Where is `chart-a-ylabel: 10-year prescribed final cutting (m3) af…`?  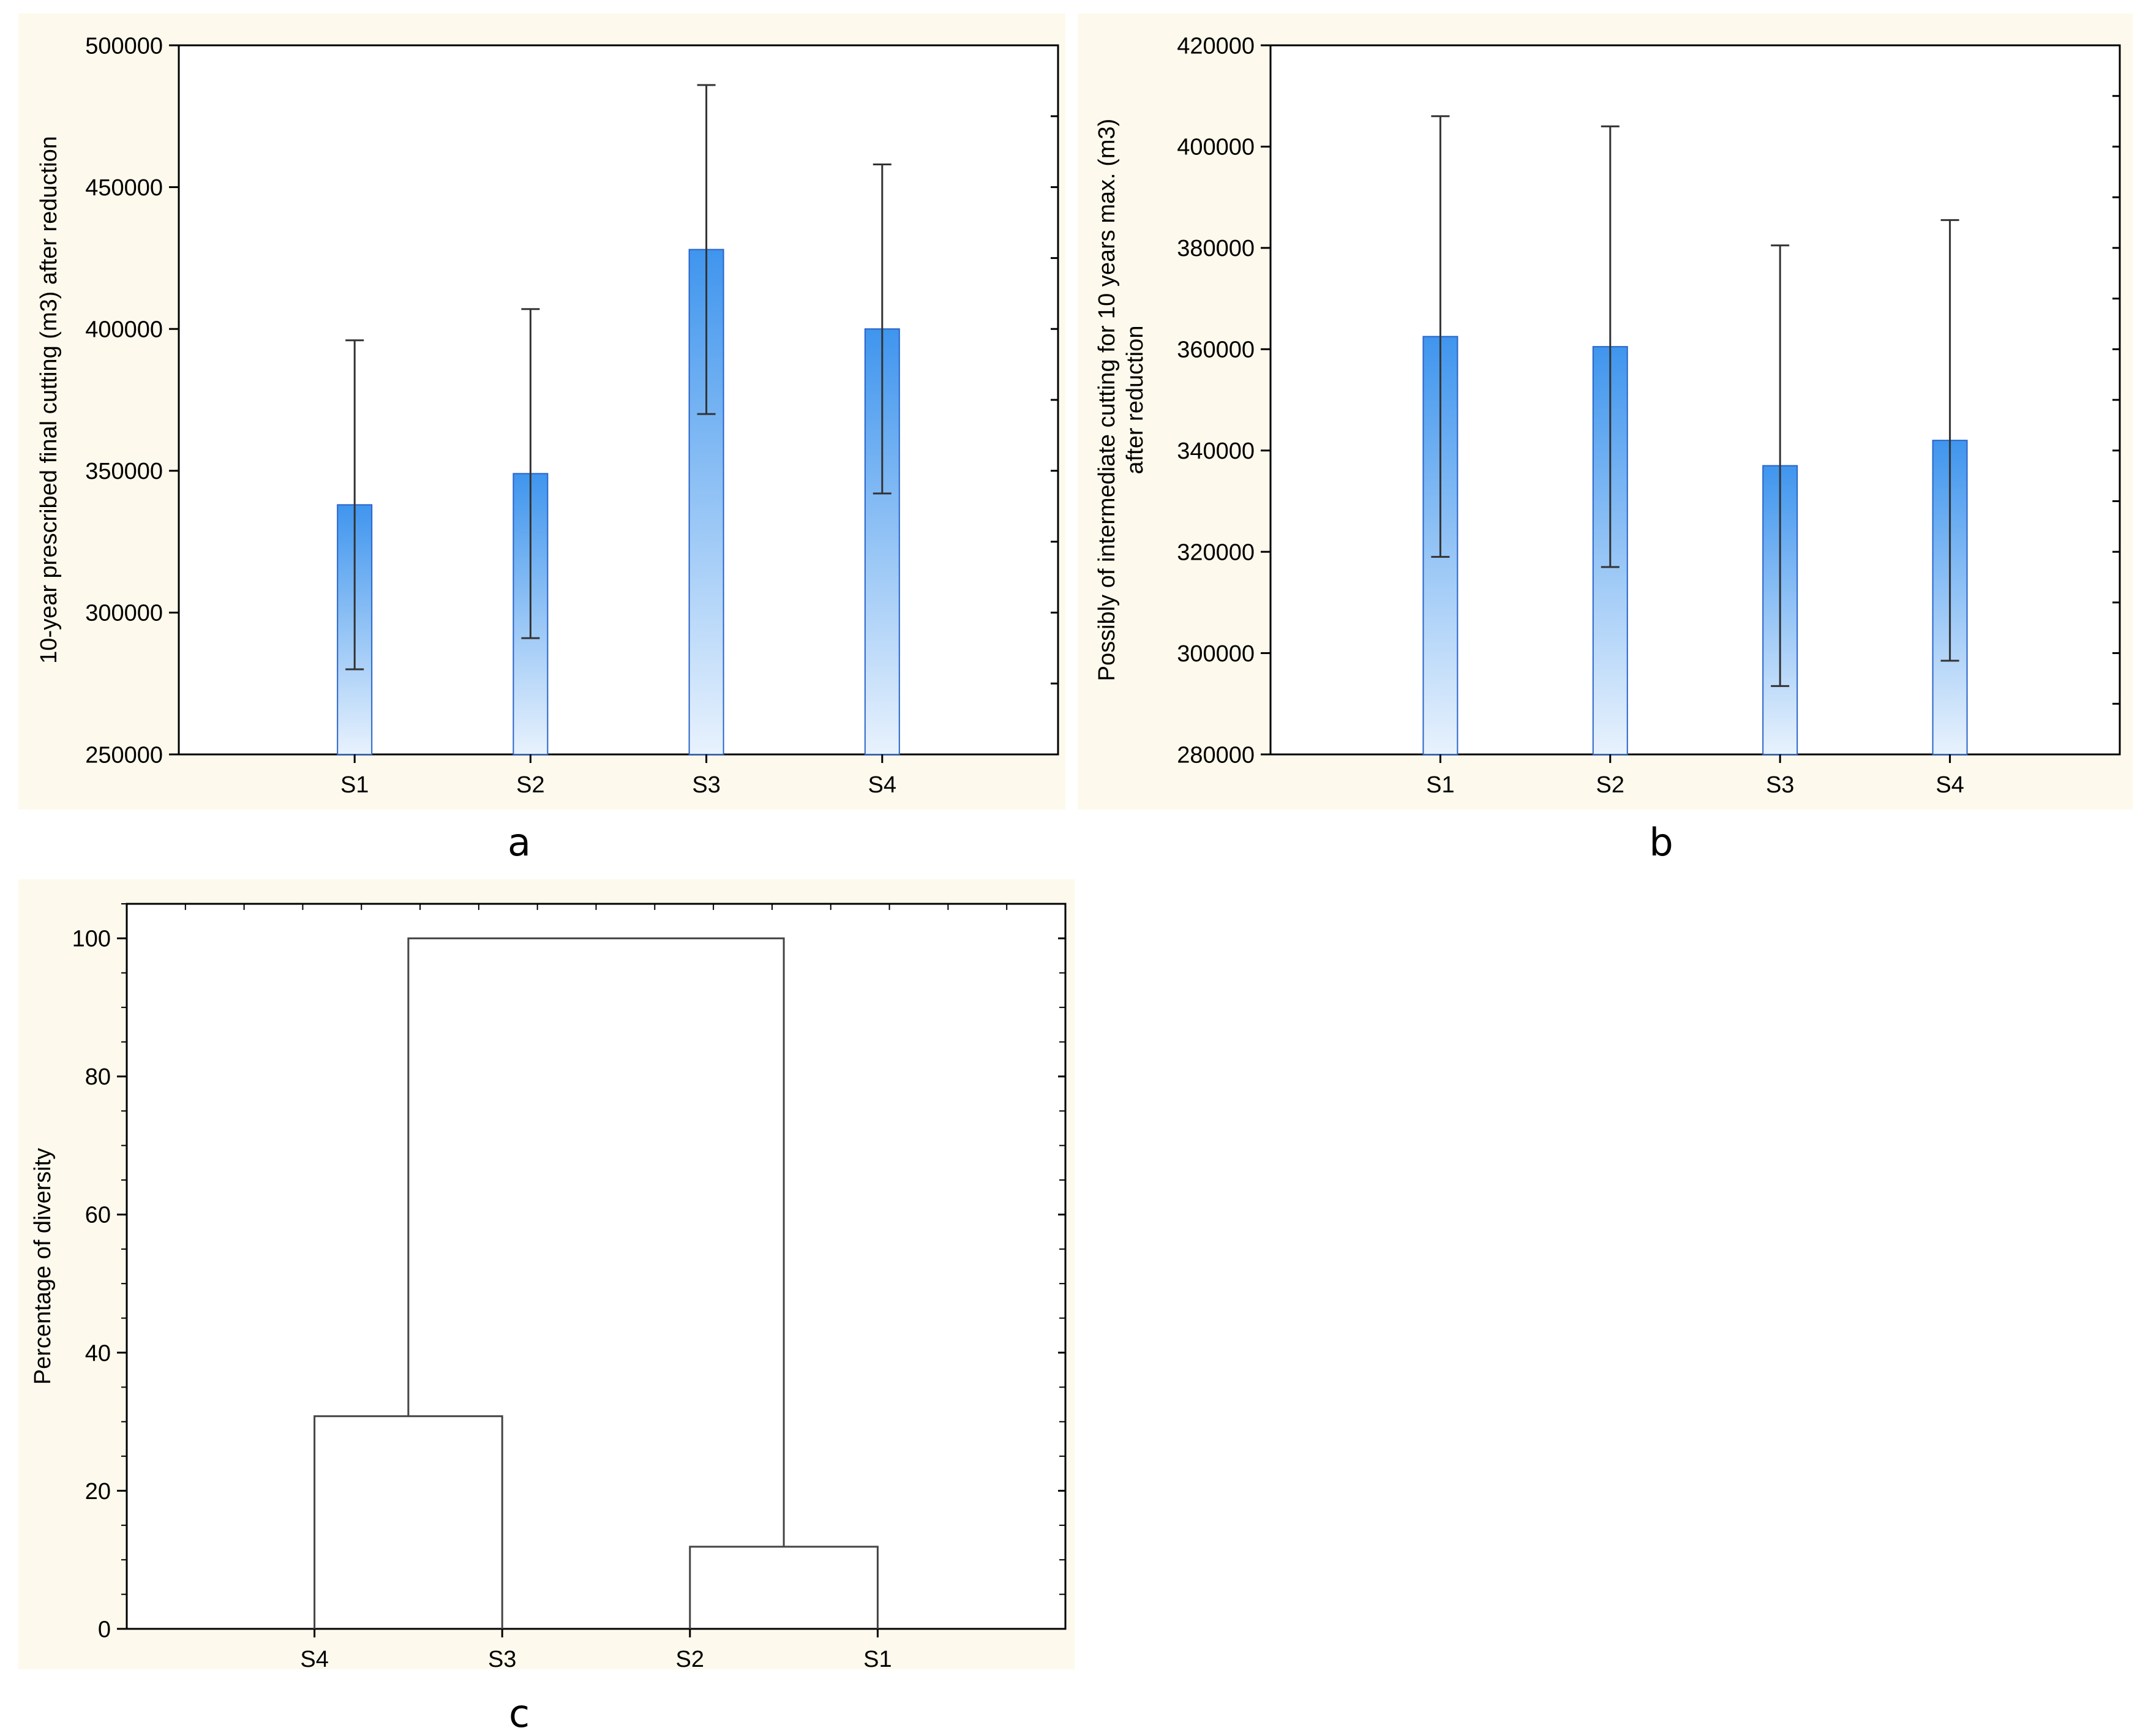
chart-a-ylabel: 10-year prescribed final cutting (m3) af… is located at coordinates (49, 400).